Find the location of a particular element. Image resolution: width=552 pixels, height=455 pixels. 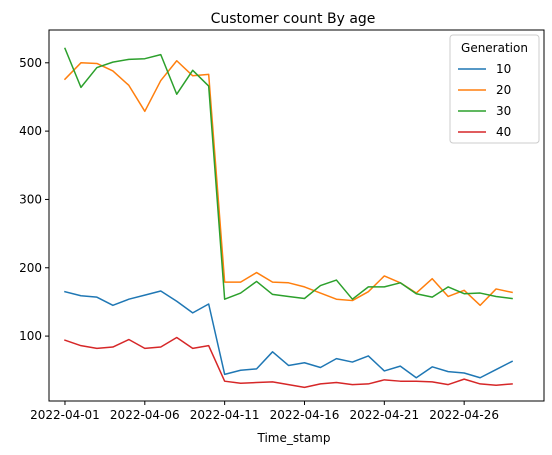

legend: Generation 10 20 30 40 is located at coordinates (494, 89).